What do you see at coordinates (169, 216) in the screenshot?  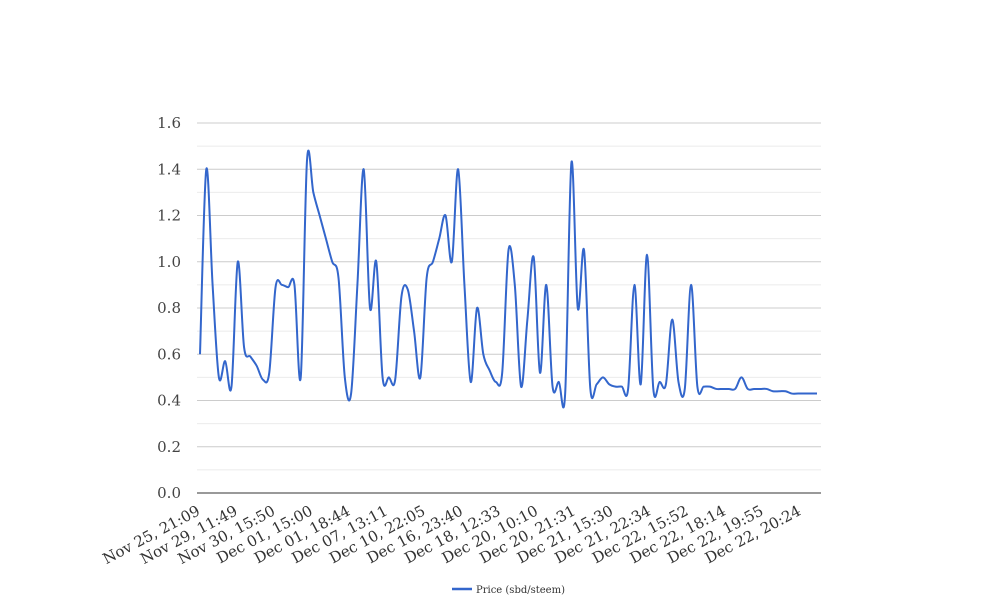 I see `y-tick-label: 1.2` at bounding box center [169, 216].